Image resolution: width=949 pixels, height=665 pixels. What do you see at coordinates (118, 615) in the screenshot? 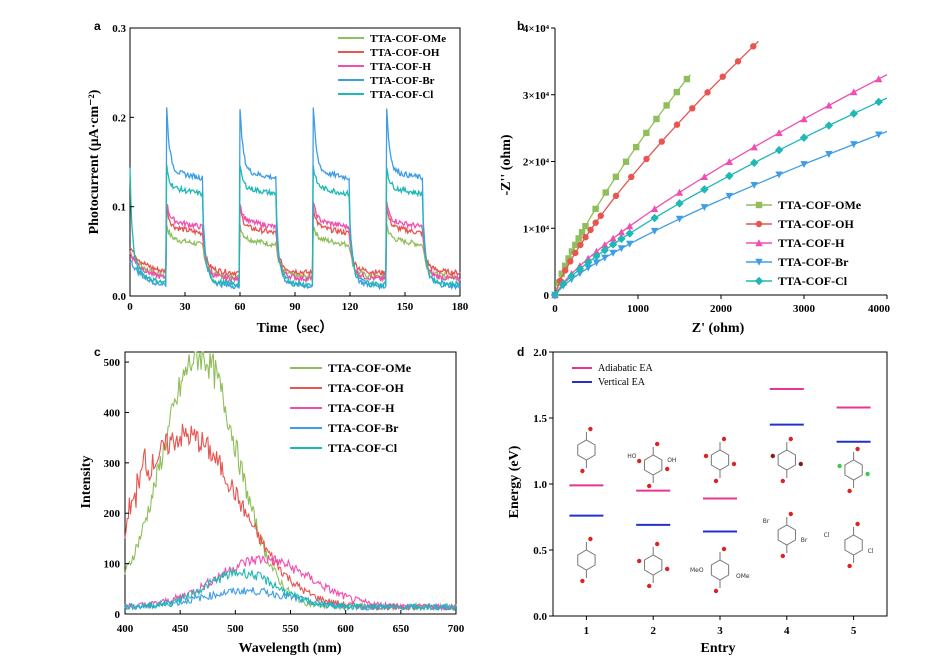
I see `y-tick-label-c: 0` at bounding box center [118, 615].